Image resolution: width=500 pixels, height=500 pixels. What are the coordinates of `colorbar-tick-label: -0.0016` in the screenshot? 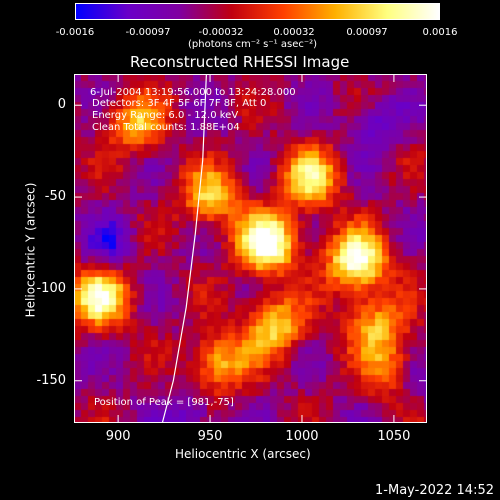 It's located at (75, 32).